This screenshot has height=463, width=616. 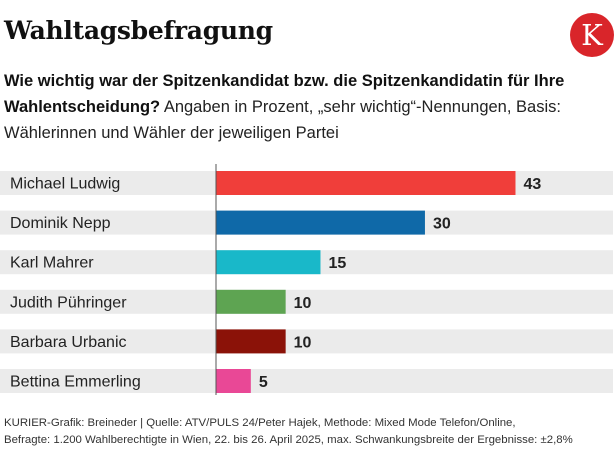 I want to click on category-label: Barbara Urbanic, so click(x=68, y=342).